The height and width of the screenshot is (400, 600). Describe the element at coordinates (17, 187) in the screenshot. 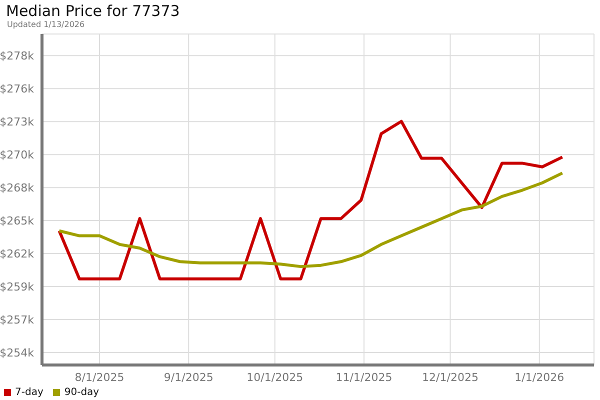

I see `y-tick-label: $268k` at that location.